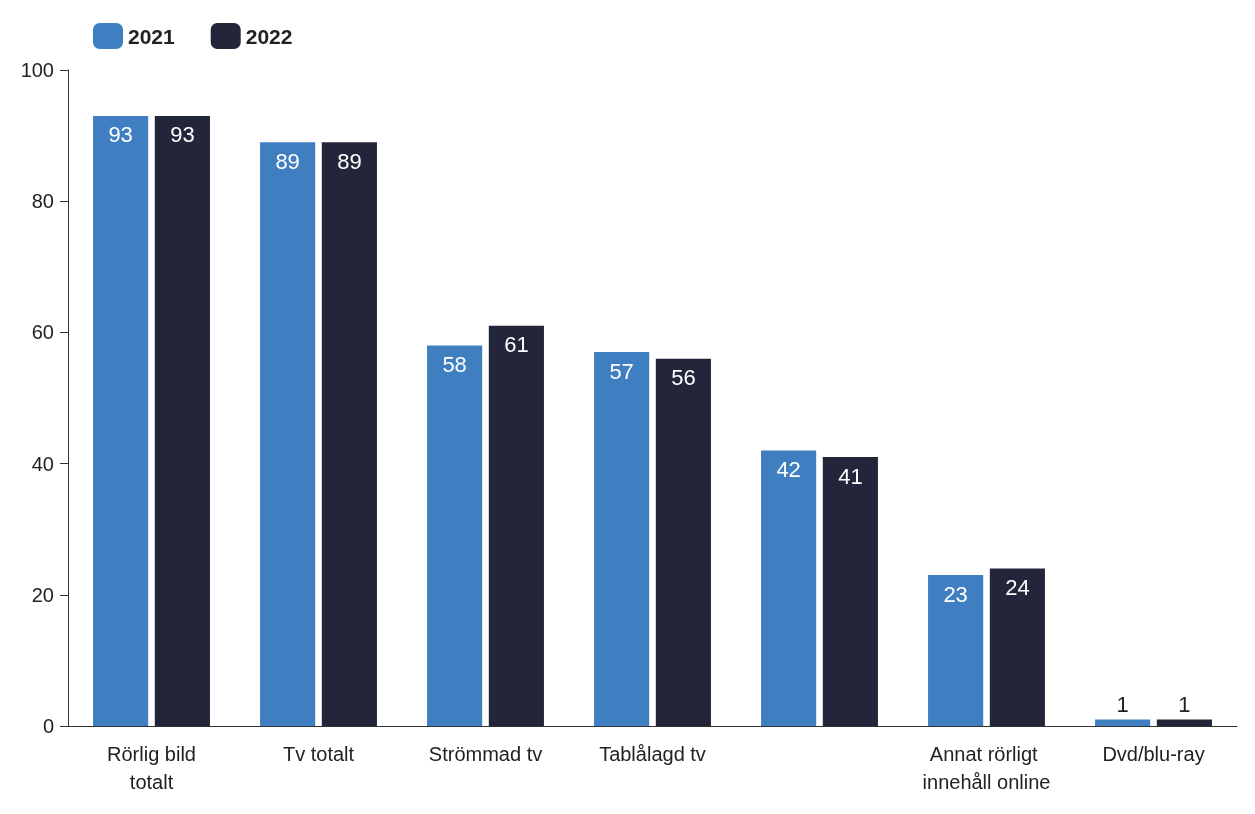 This screenshot has height=814, width=1255. Describe the element at coordinates (454, 365) in the screenshot. I see `data-label: 58` at that location.